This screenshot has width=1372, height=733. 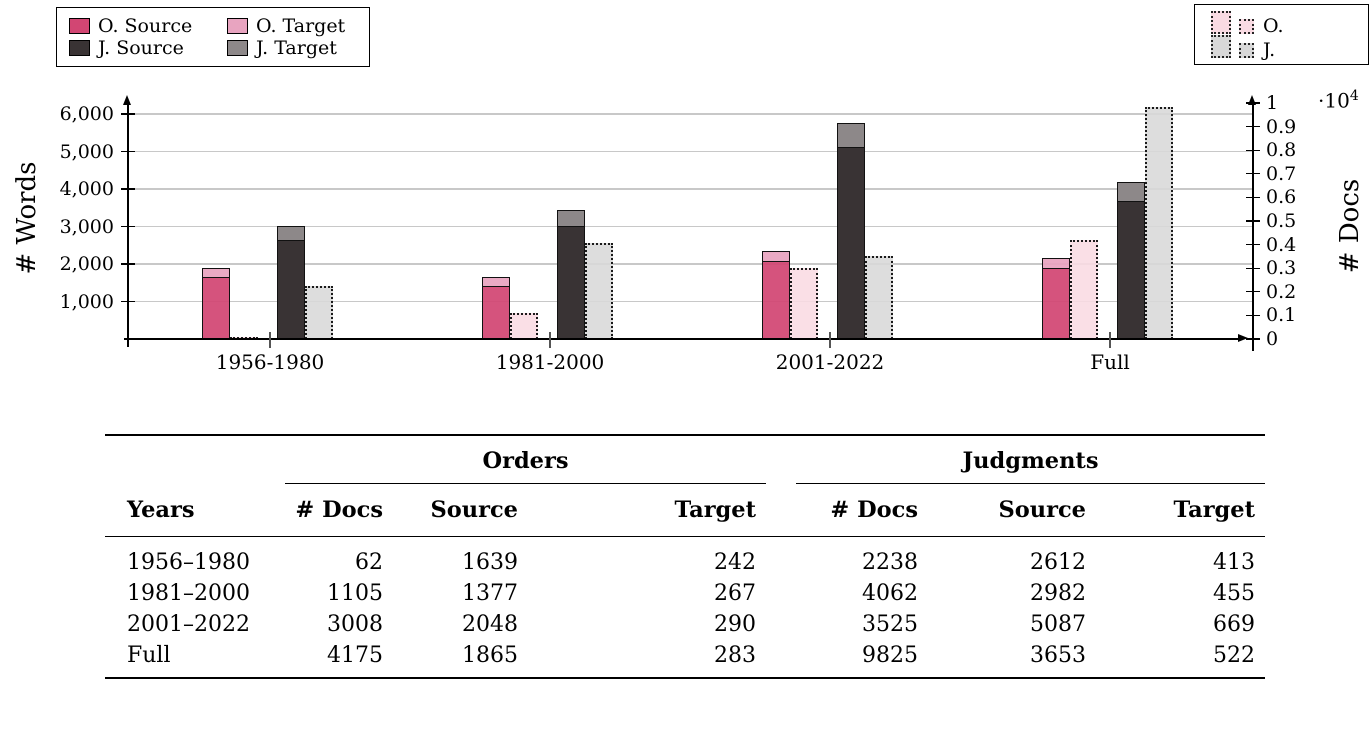 What do you see at coordinates (830, 362) in the screenshot?
I see `x-axis-tick-label: 2001-2022` at bounding box center [830, 362].